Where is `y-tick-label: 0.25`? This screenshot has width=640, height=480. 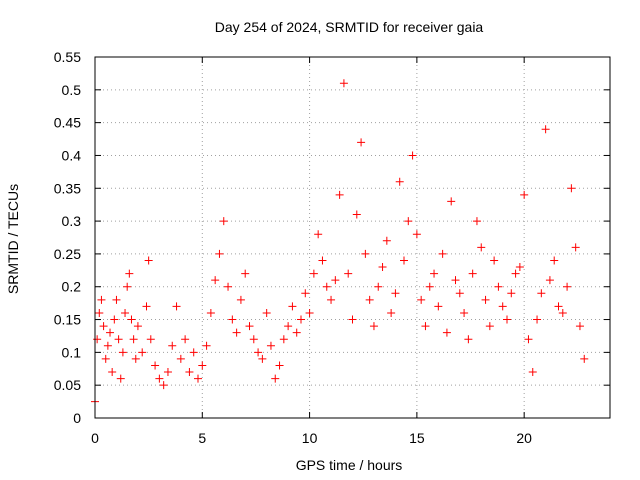 y-tick-label: 0.25 is located at coordinates (67, 254).